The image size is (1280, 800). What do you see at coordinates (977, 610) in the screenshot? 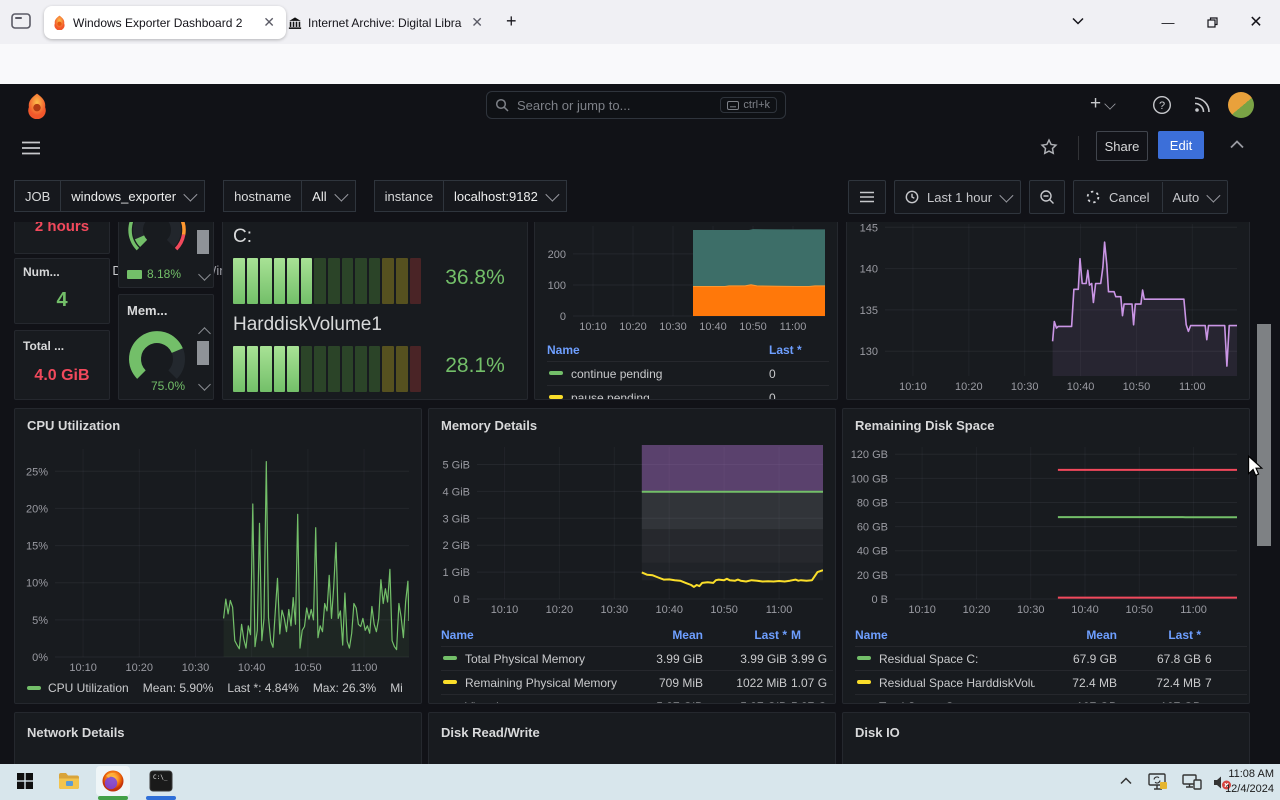
I see `svg-text: 10:20` at bounding box center [977, 610].